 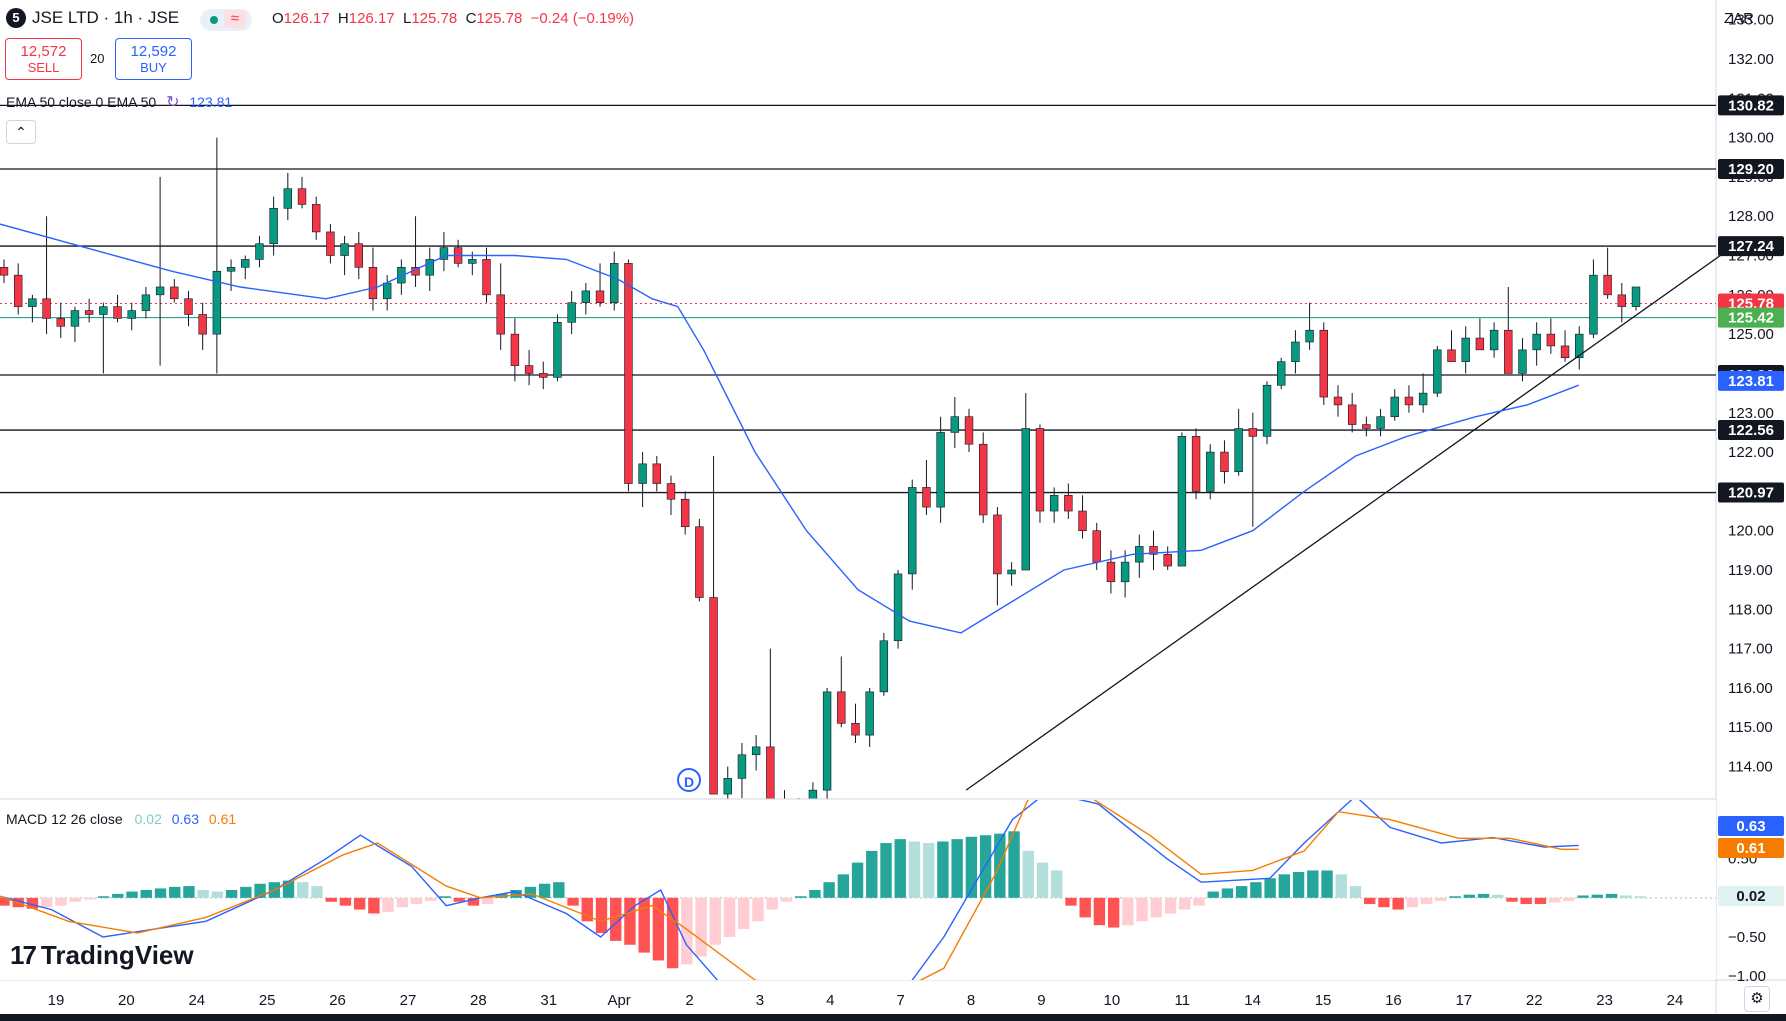 I want to click on buy-label: BUY, so click(x=153, y=67).